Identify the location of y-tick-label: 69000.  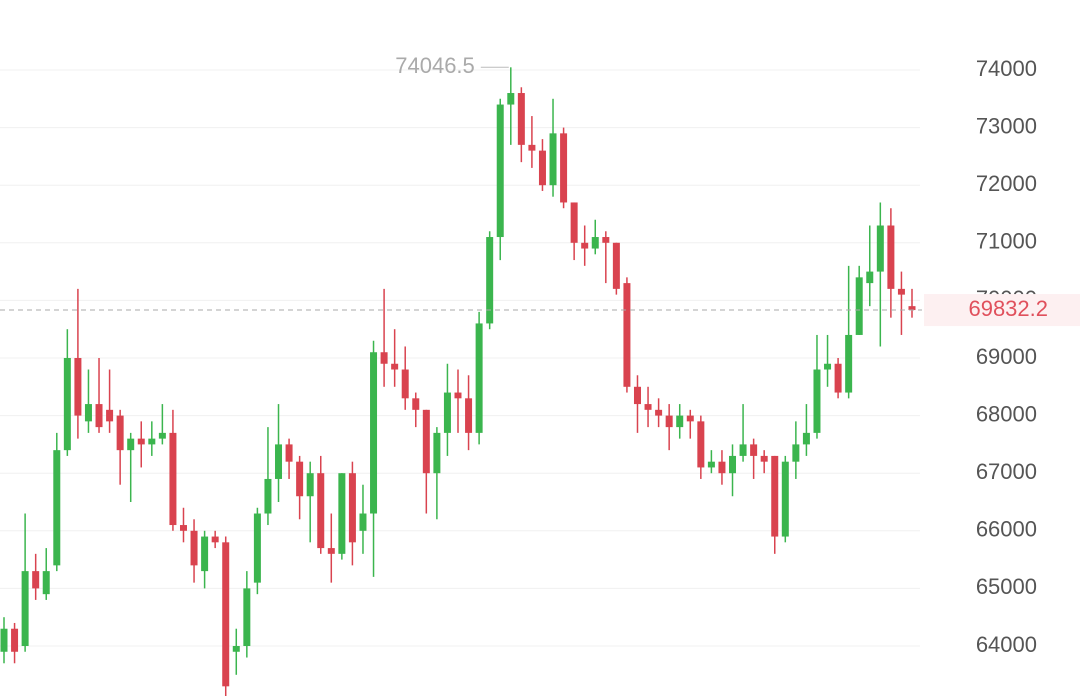
(1006, 356).